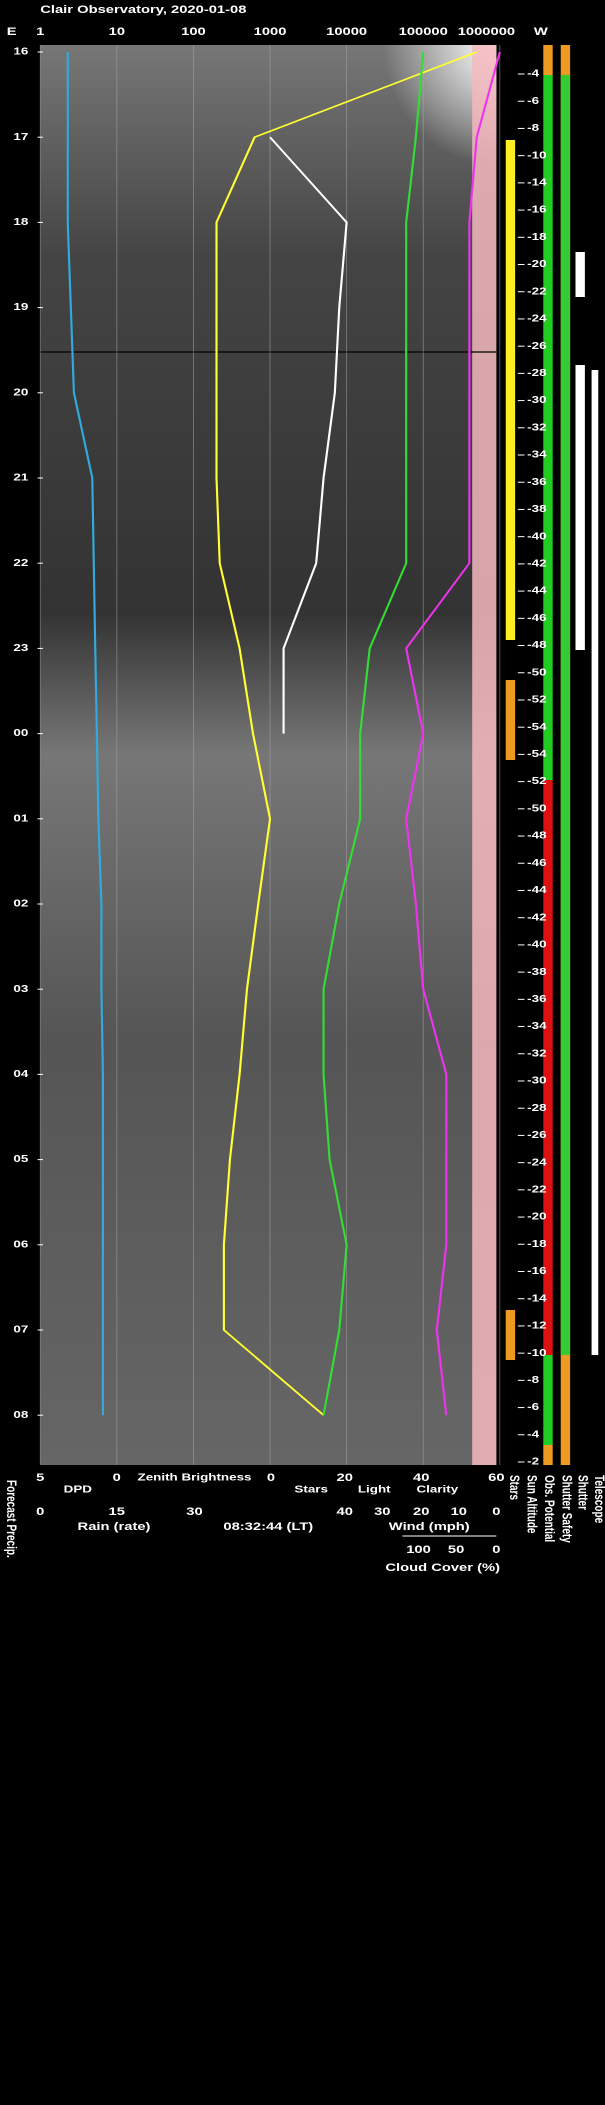  I want to click on top-tick-label: 10000, so click(346, 31).